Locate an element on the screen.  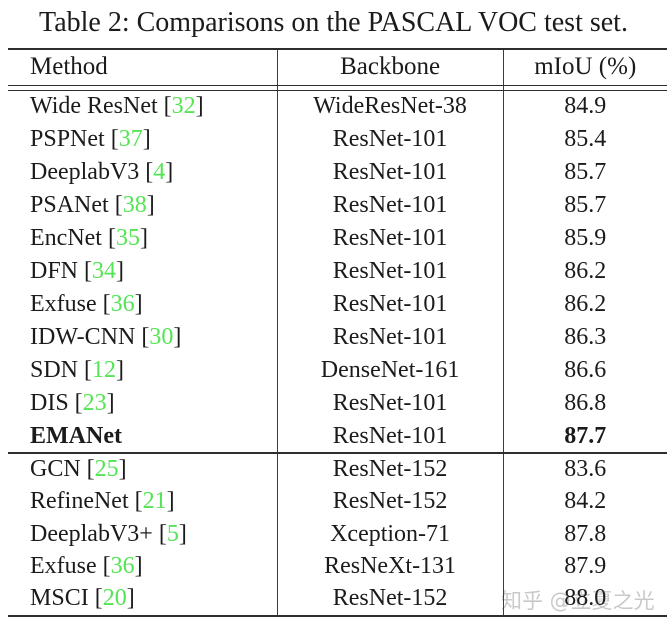
citation: [35] is located at coordinates (127, 238).